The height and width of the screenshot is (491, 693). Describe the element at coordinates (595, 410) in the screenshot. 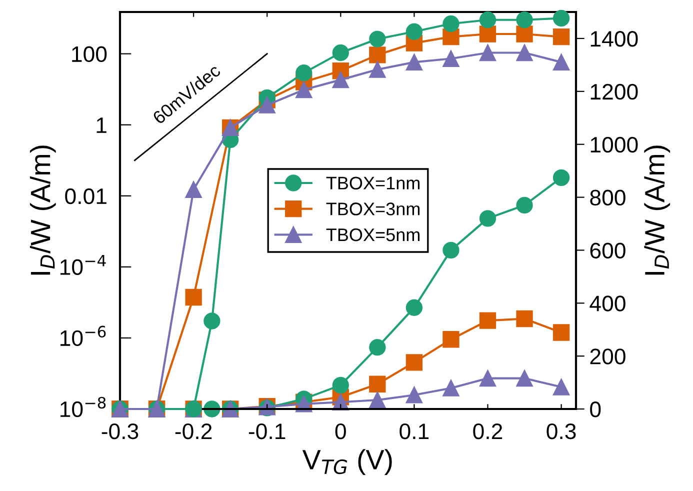

I see `y2-tick-label: 0` at that location.